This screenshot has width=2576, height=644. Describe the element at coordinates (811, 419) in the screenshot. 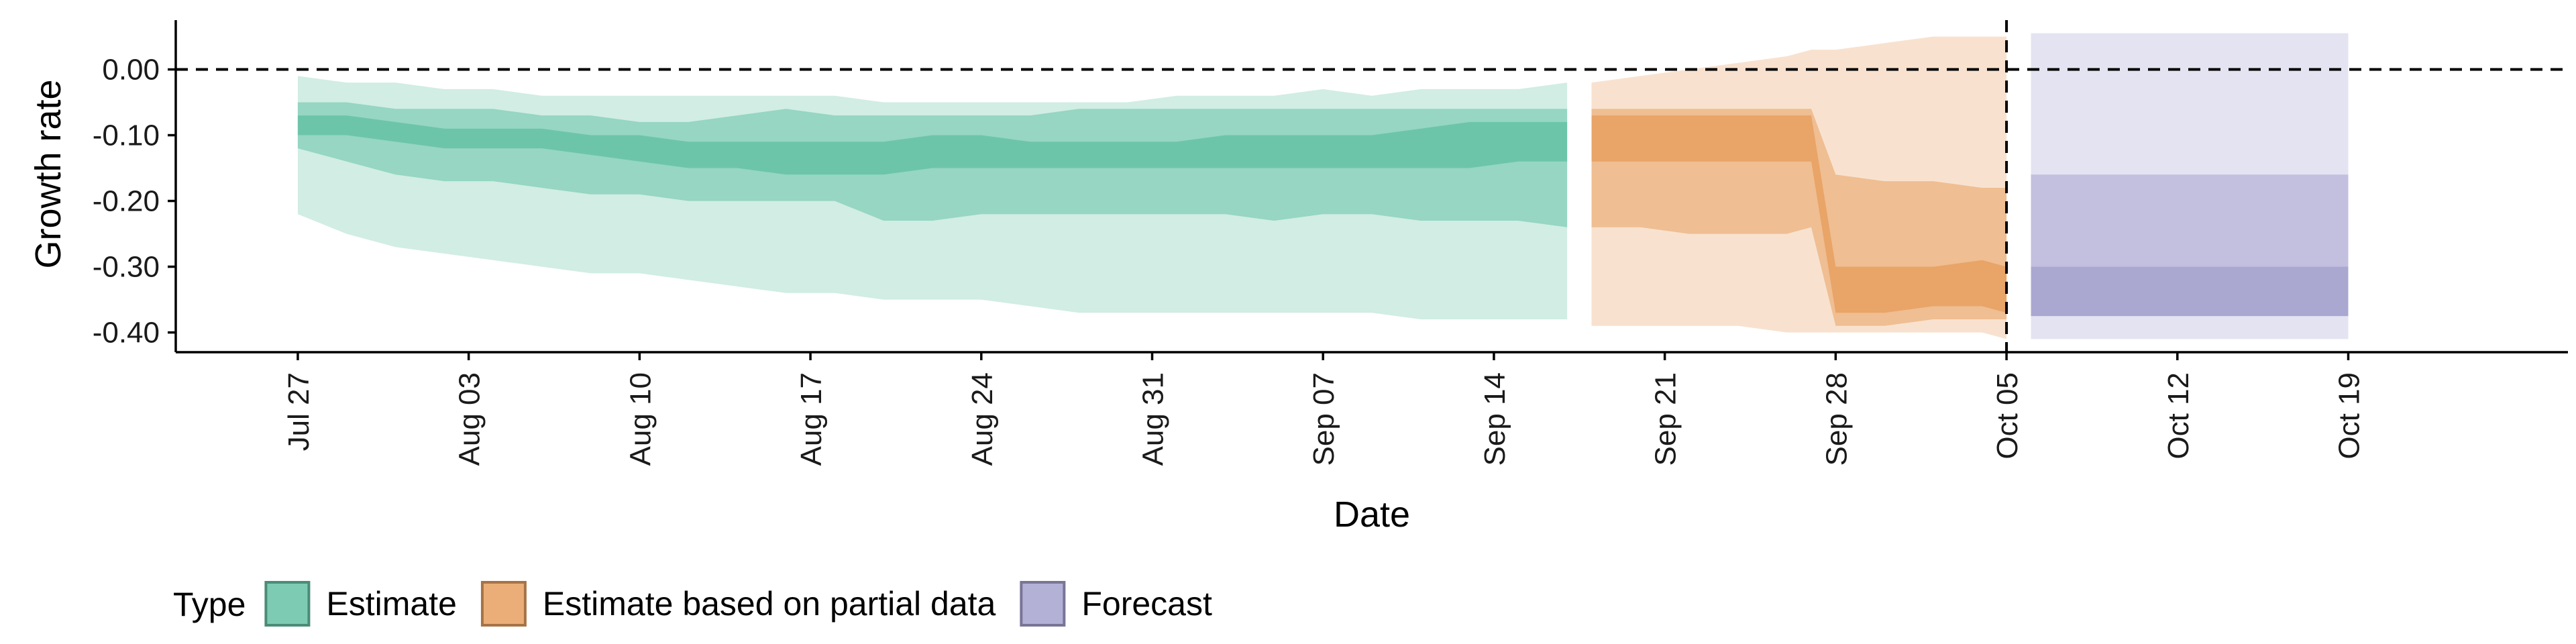

I see `x-tick-label: Aug 17` at that location.